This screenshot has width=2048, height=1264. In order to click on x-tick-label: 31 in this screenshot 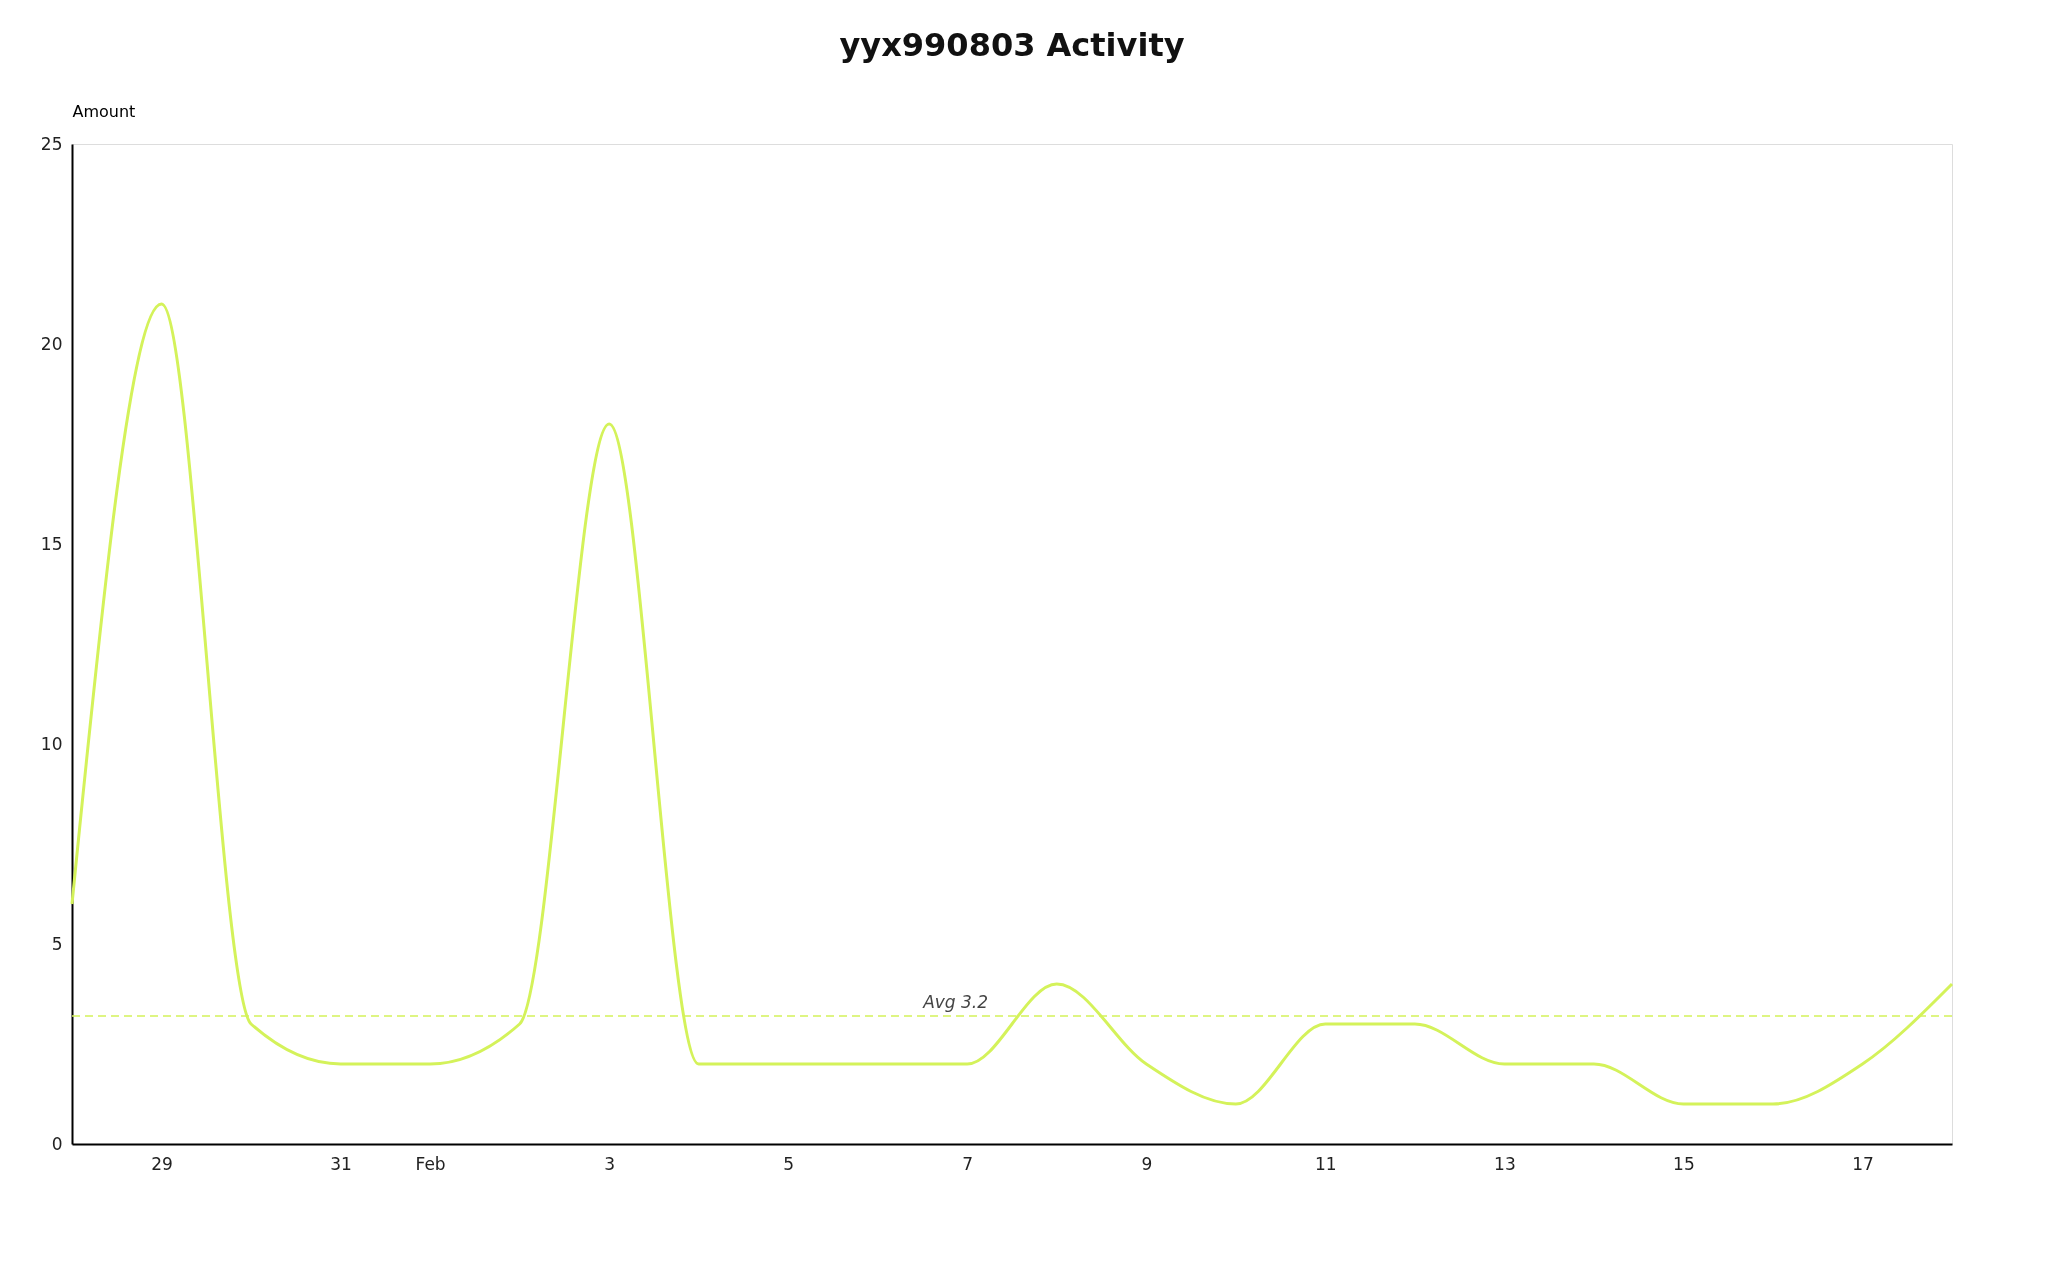, I will do `click(341, 1163)`.